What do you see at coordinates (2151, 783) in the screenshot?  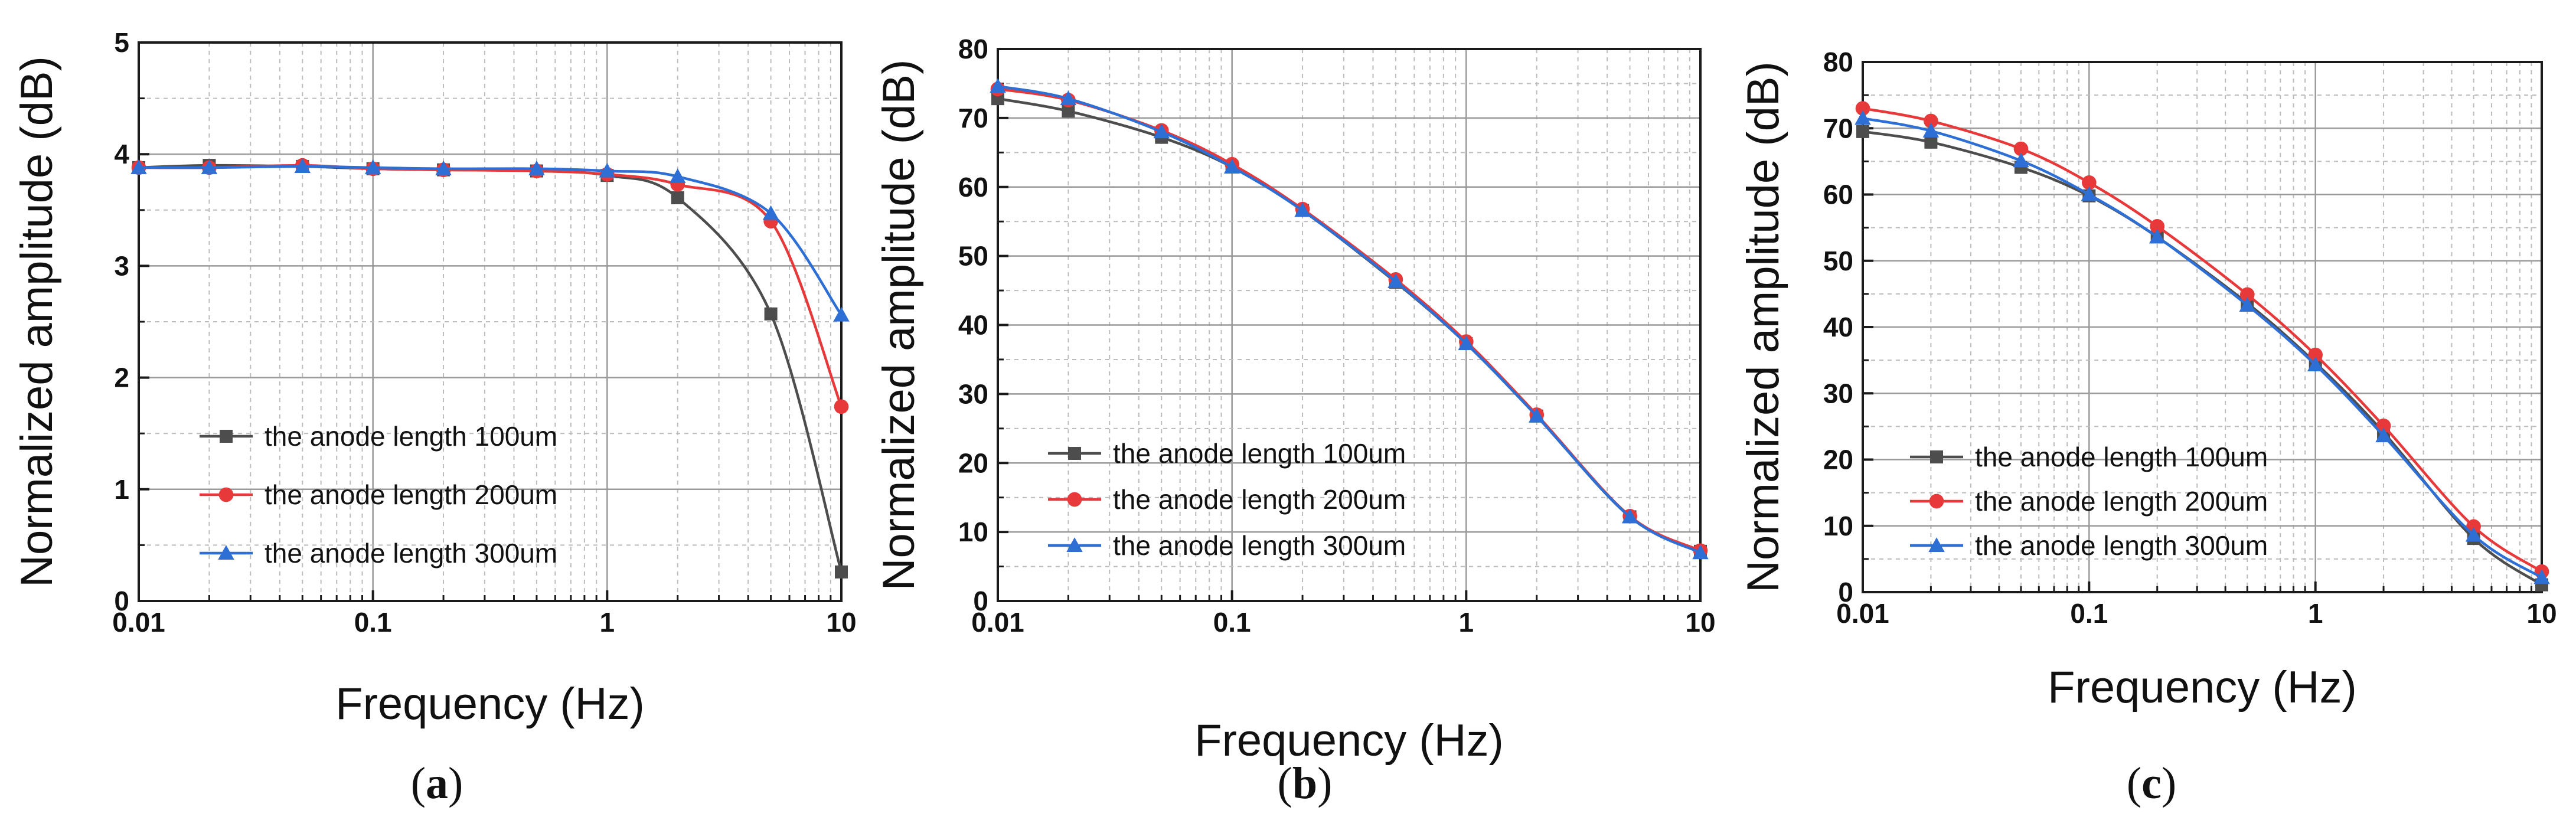 I see `caption-letter: c` at bounding box center [2151, 783].